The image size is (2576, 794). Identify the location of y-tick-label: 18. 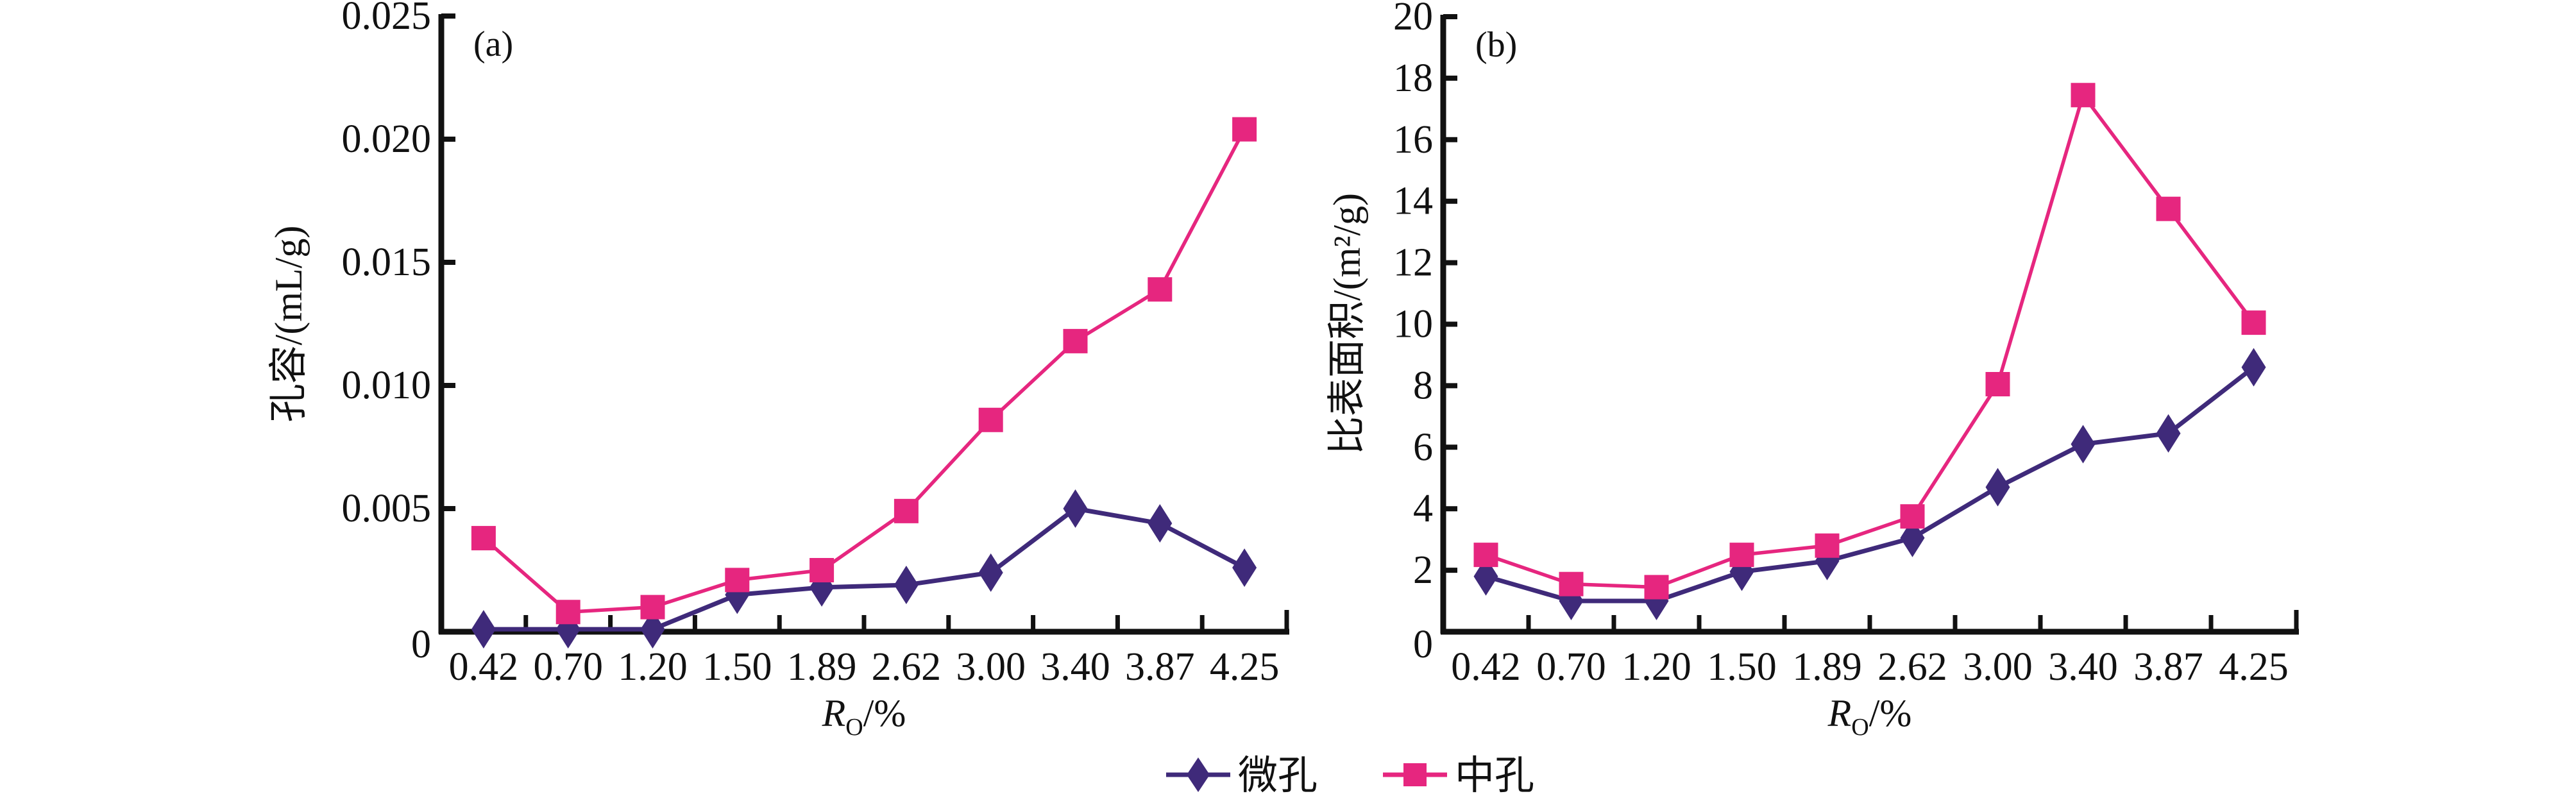
(1413, 78).